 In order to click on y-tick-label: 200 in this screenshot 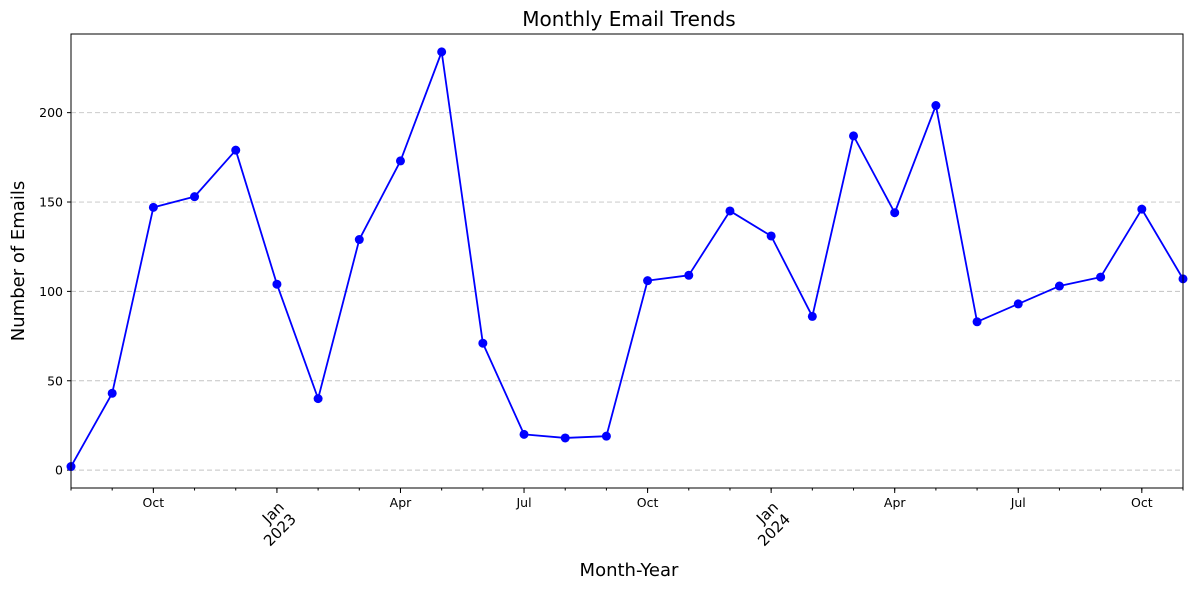, I will do `click(51, 112)`.